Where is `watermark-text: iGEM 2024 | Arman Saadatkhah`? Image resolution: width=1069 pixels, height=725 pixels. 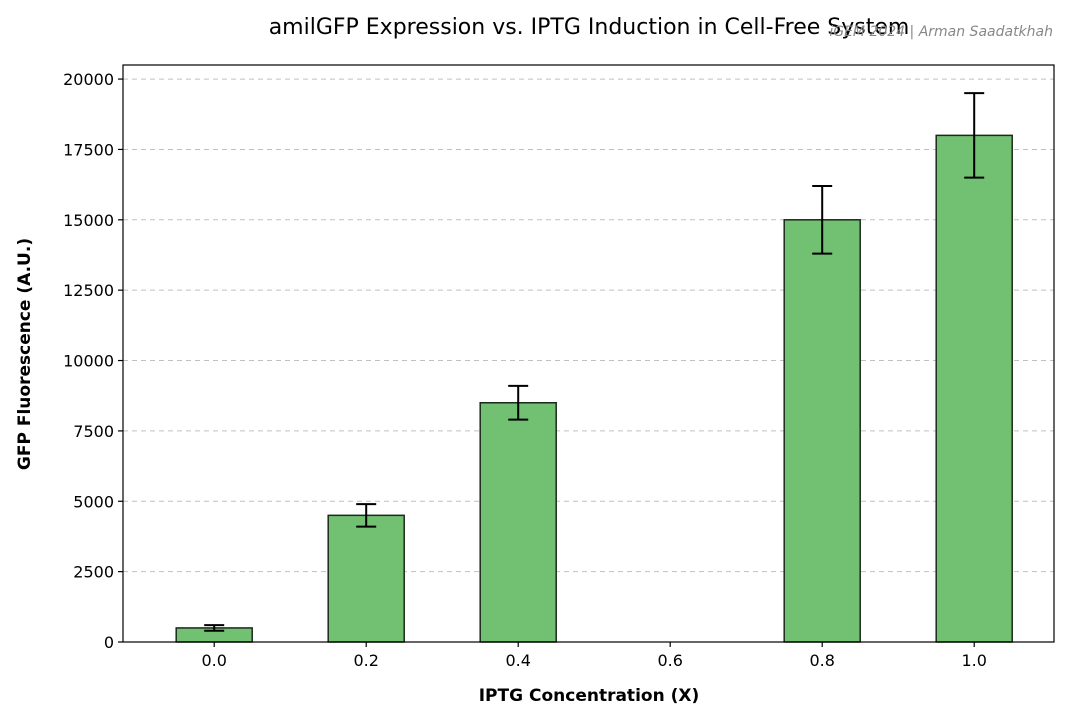 watermark-text: iGEM 2024 | Arman Saadatkhah is located at coordinates (941, 32).